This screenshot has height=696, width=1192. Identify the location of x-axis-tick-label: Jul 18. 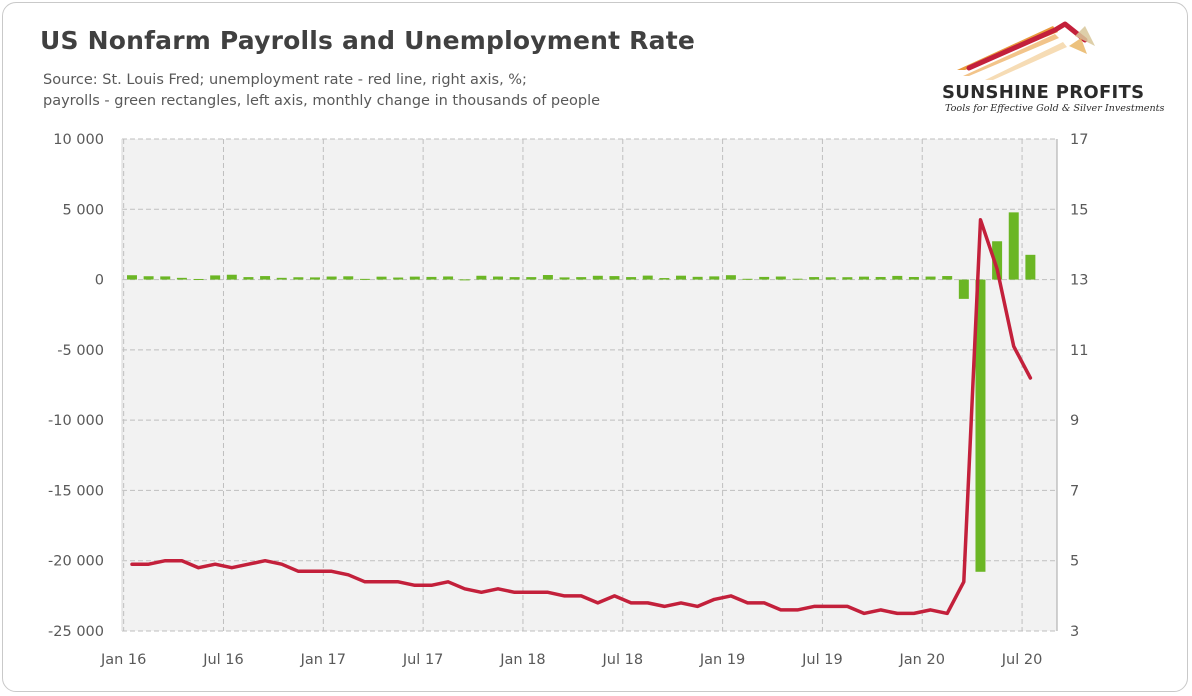
(622, 660).